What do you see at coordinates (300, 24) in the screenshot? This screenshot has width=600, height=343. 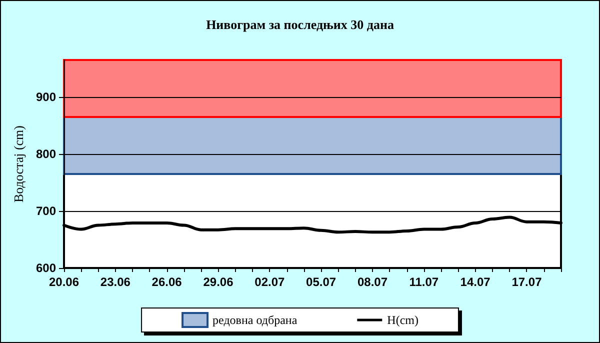 I see `chart-title: Нивограм за последњих 30 дана` at bounding box center [300, 24].